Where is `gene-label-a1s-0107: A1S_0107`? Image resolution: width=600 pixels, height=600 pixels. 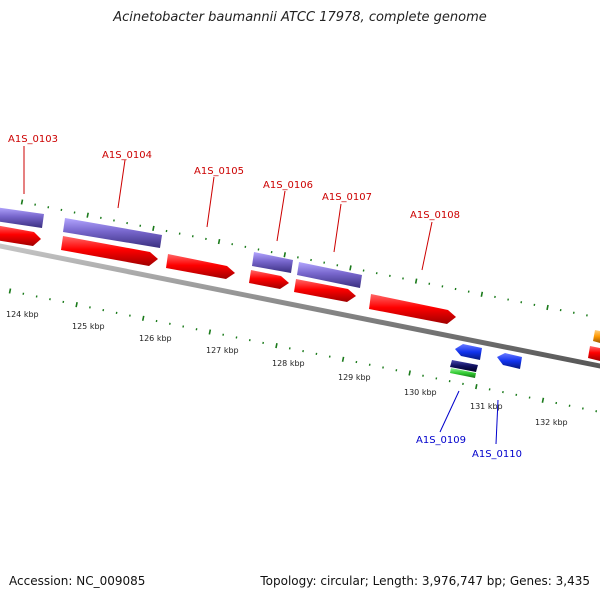 gene-label-a1s-0107: A1S_0107 is located at coordinates (347, 197).